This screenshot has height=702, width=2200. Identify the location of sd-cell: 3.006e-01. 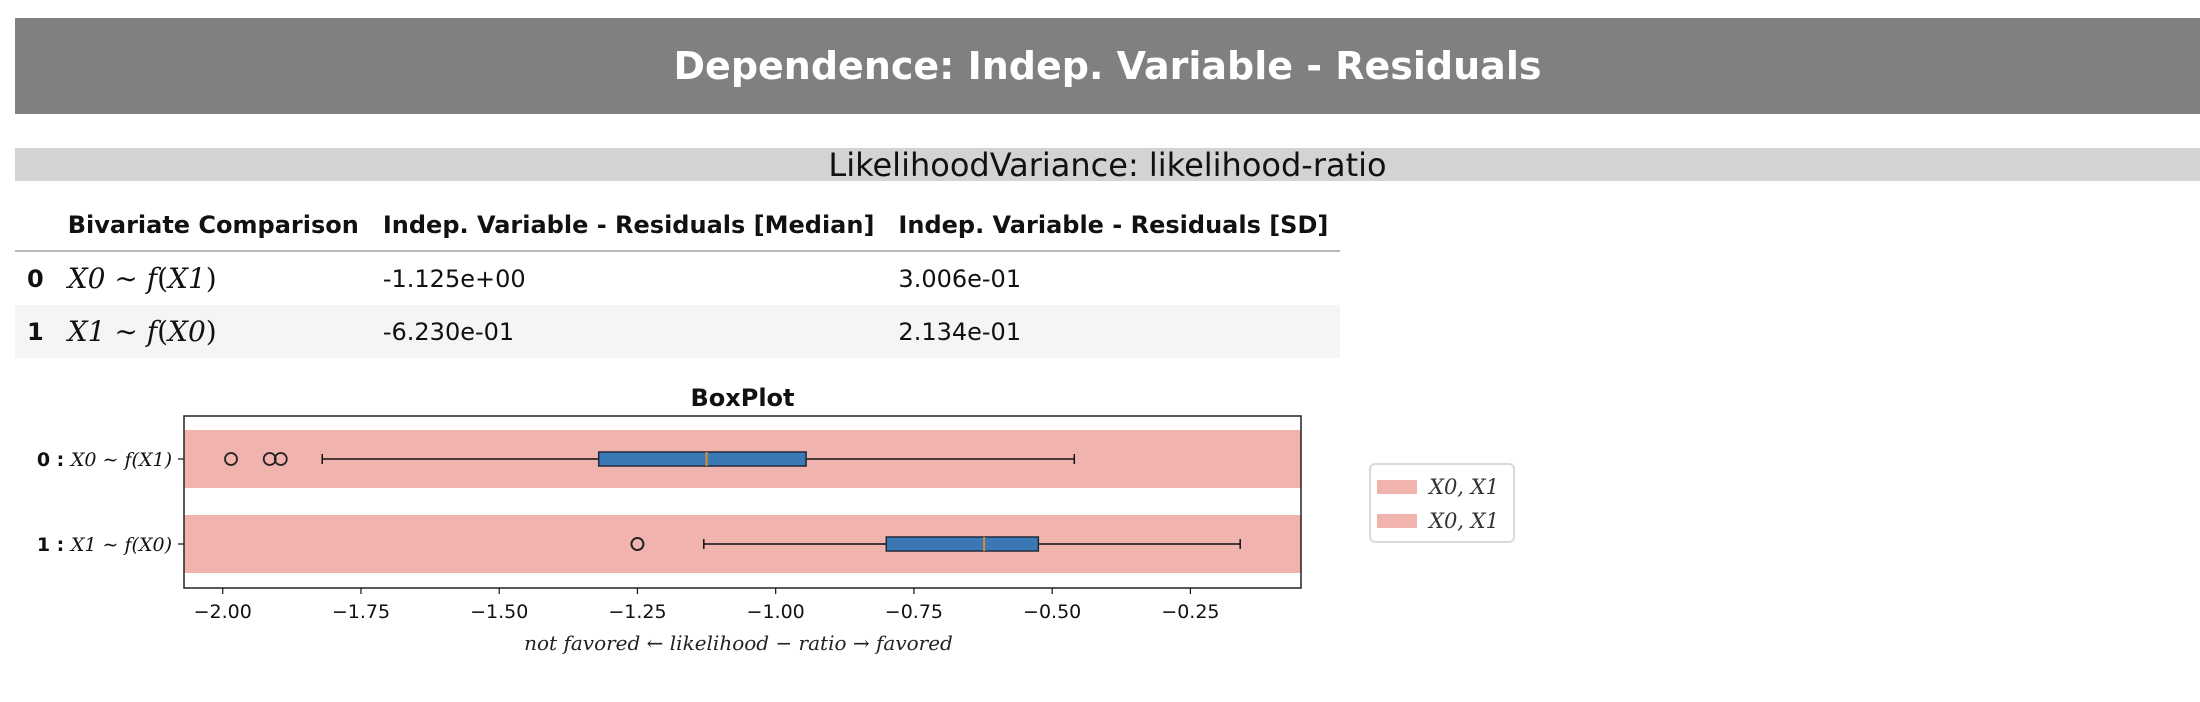
(960, 278).